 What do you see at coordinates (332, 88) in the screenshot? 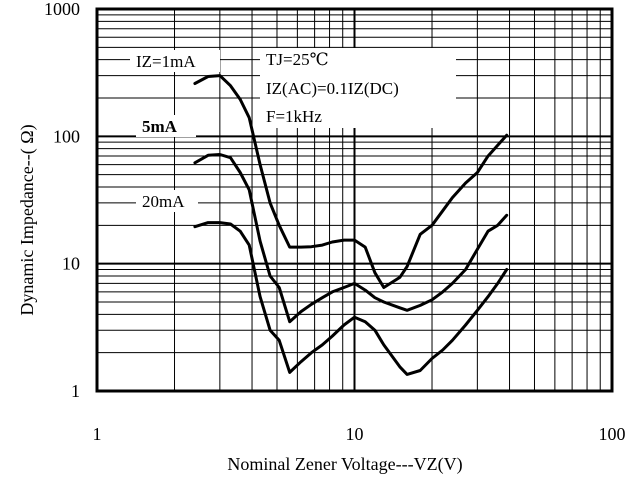
I see `condition-iz-ac: IZ(AC)=0.1IZ(DC)` at bounding box center [332, 88].